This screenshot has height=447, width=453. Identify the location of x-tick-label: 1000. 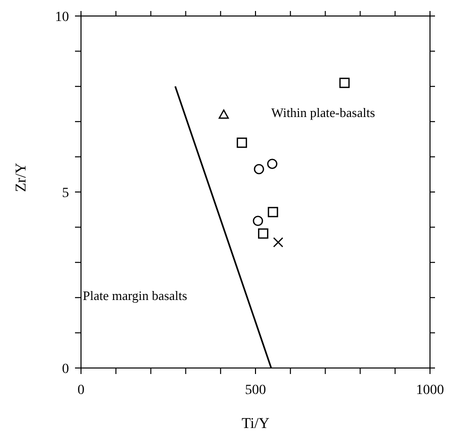
(430, 390).